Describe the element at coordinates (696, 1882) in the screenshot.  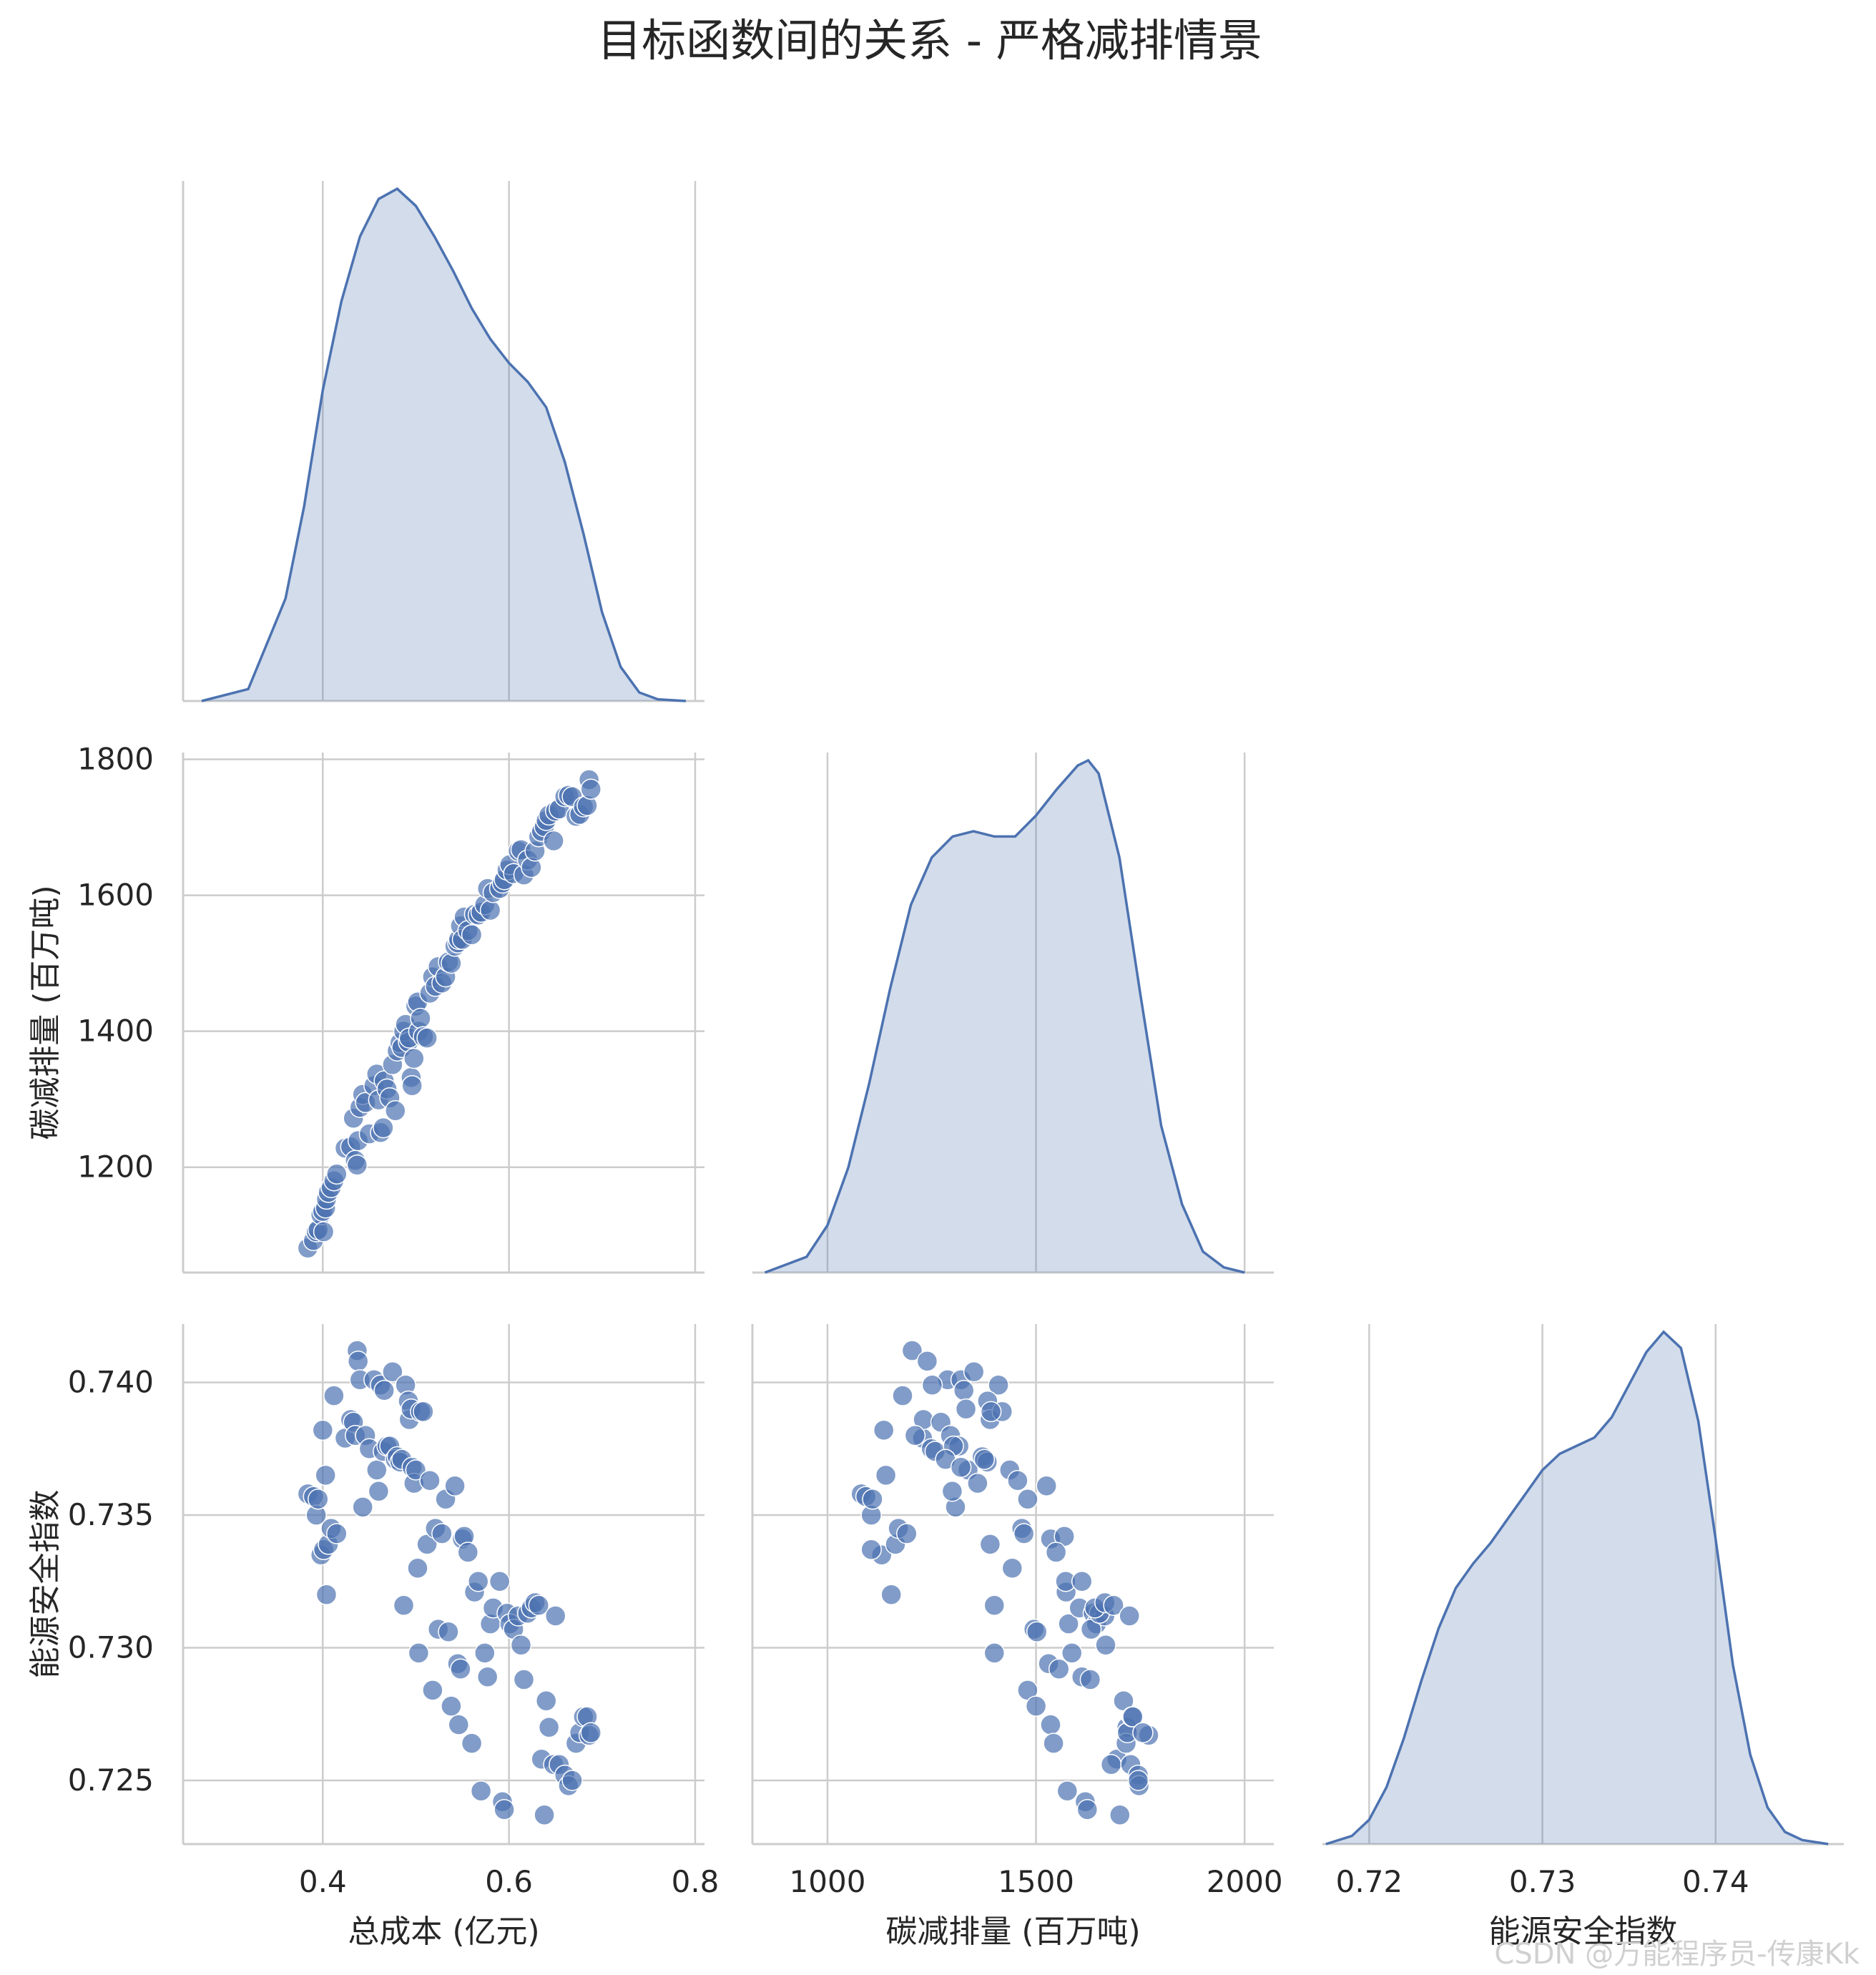
I see `xtick-col0-2: 0.8` at that location.